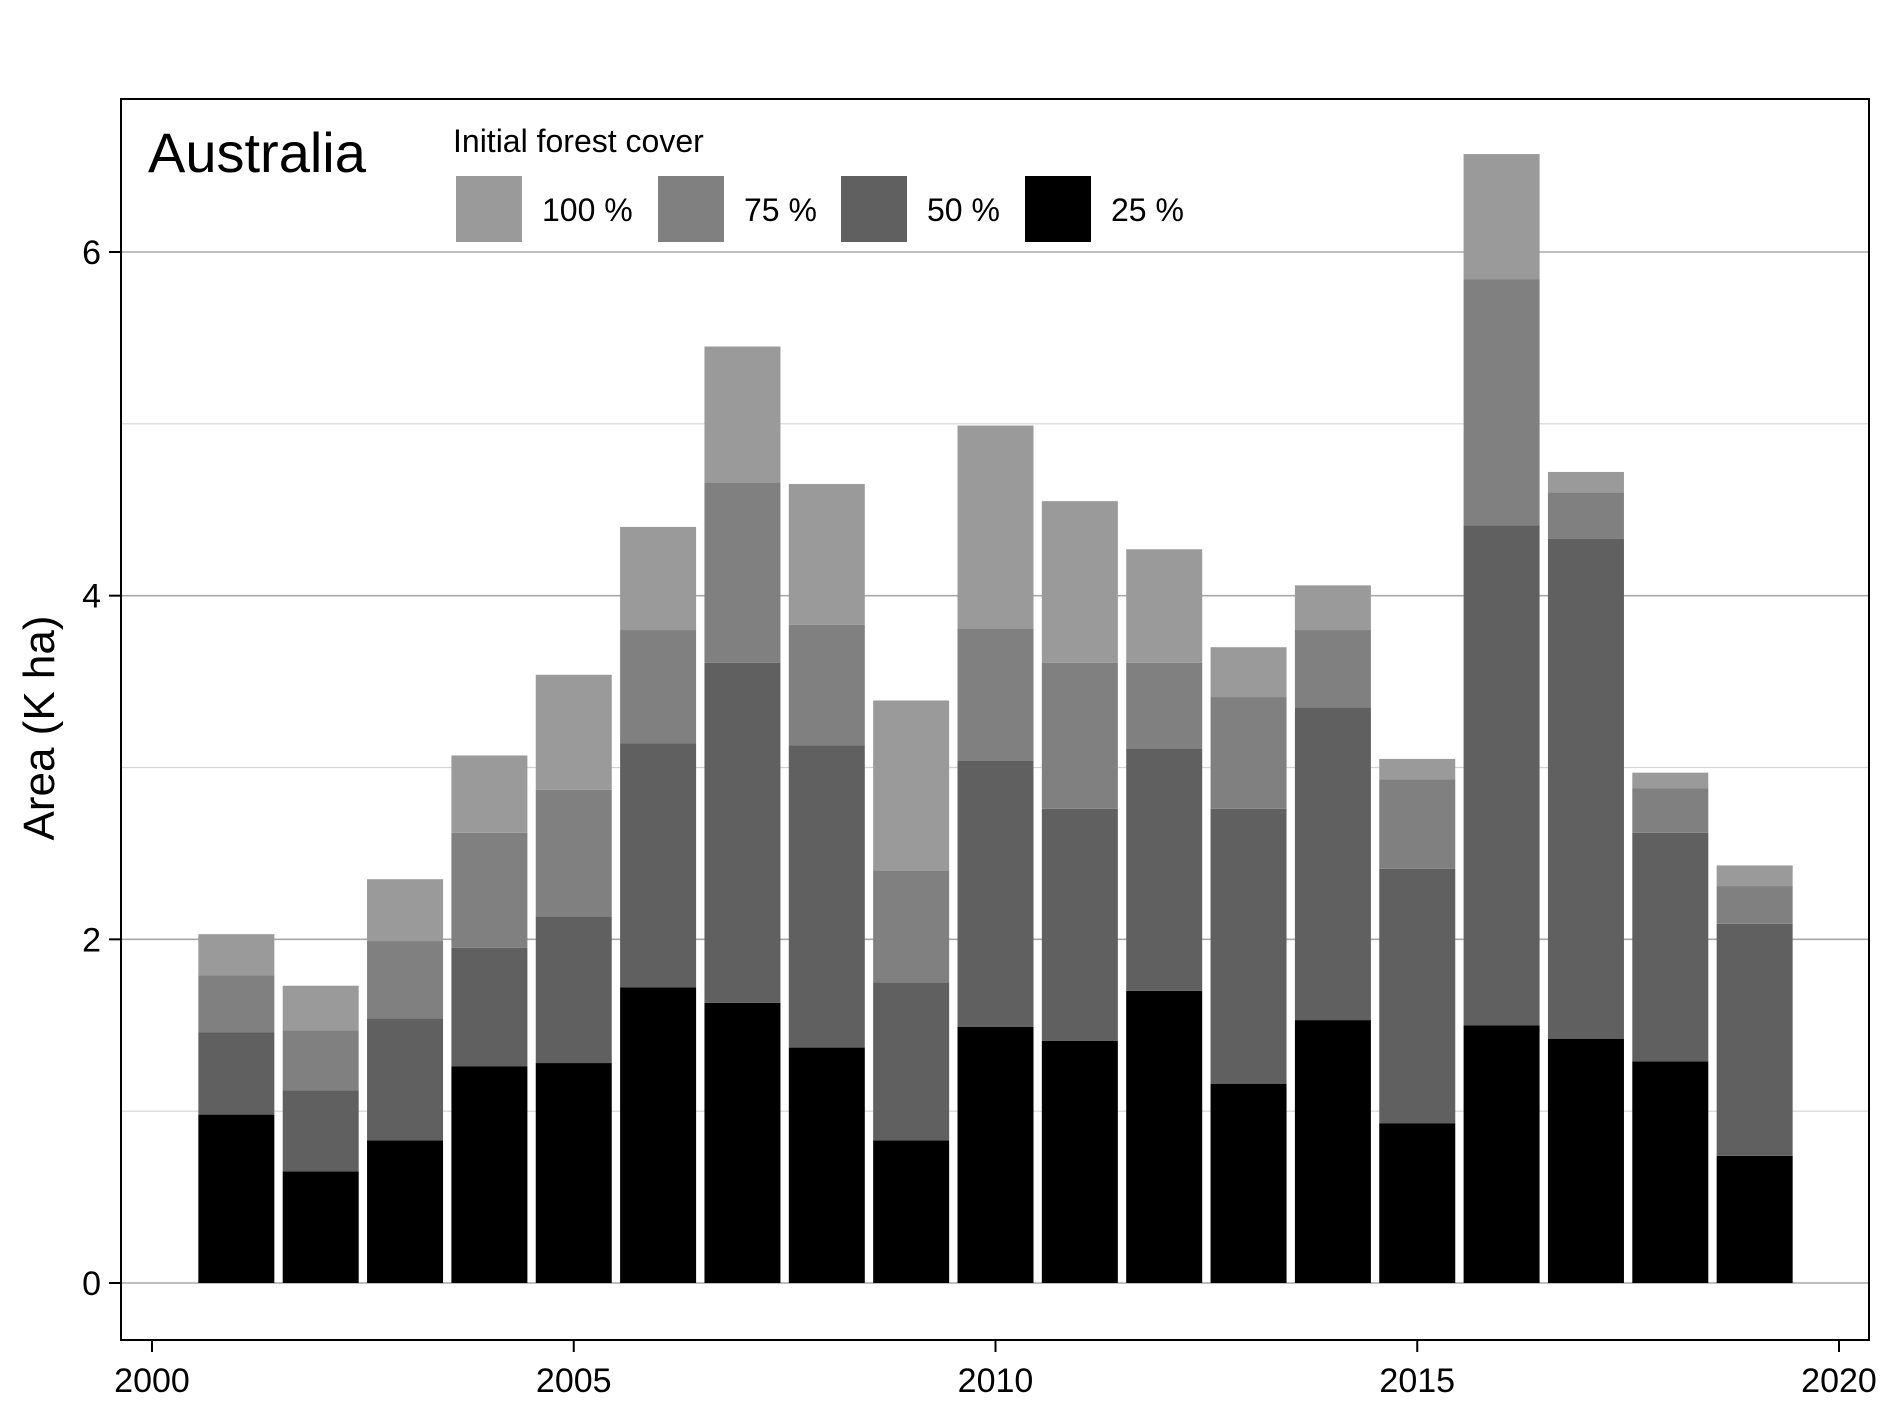 The image size is (1889, 1417). I want to click on x-tick-label: 2010, so click(996, 1381).